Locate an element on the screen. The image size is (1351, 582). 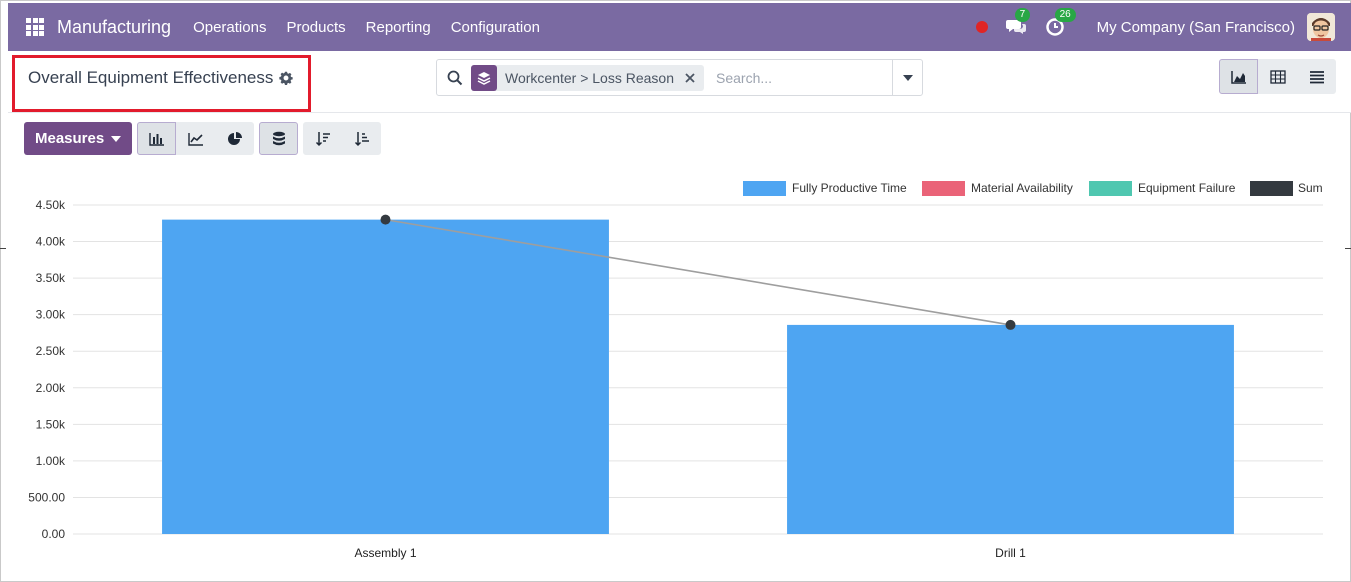
line-chart-icon is located at coordinates (195, 139).